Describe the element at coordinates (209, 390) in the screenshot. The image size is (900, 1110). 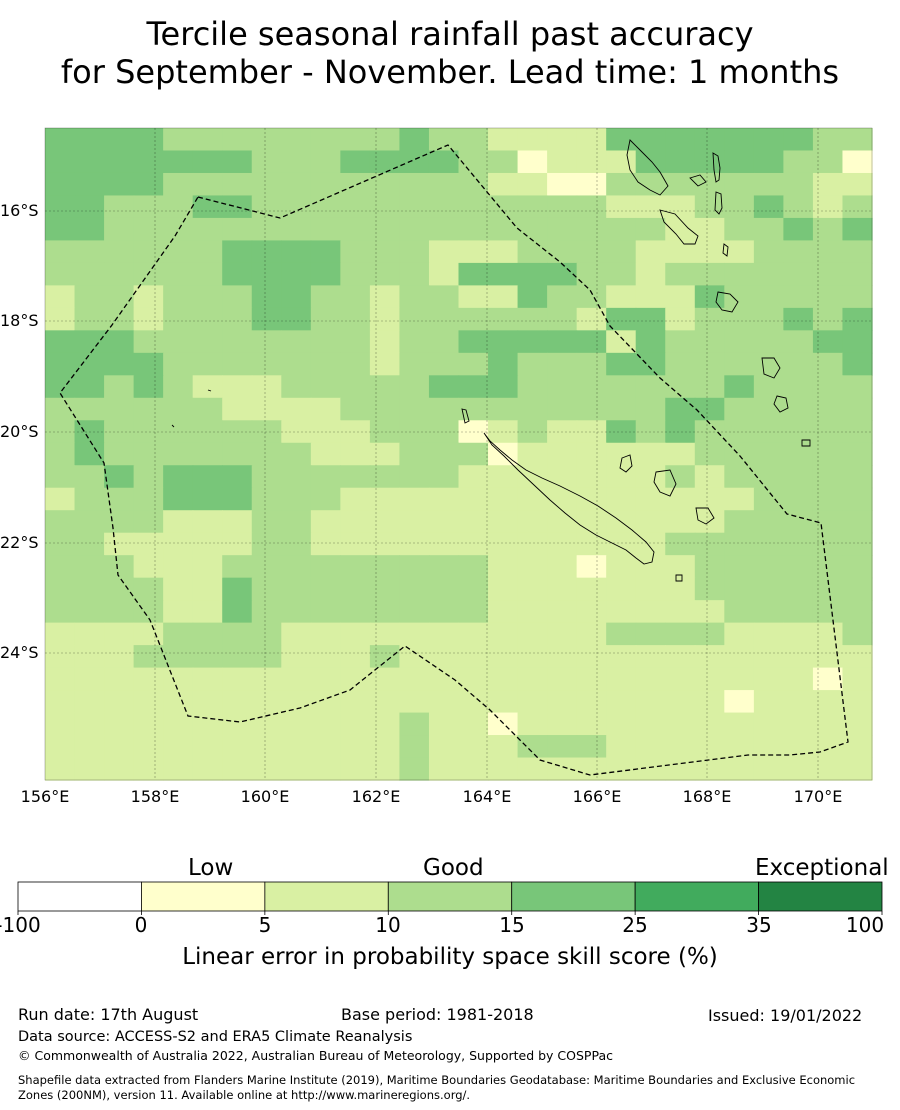
I see `coastline-chesterfield-islet` at that location.